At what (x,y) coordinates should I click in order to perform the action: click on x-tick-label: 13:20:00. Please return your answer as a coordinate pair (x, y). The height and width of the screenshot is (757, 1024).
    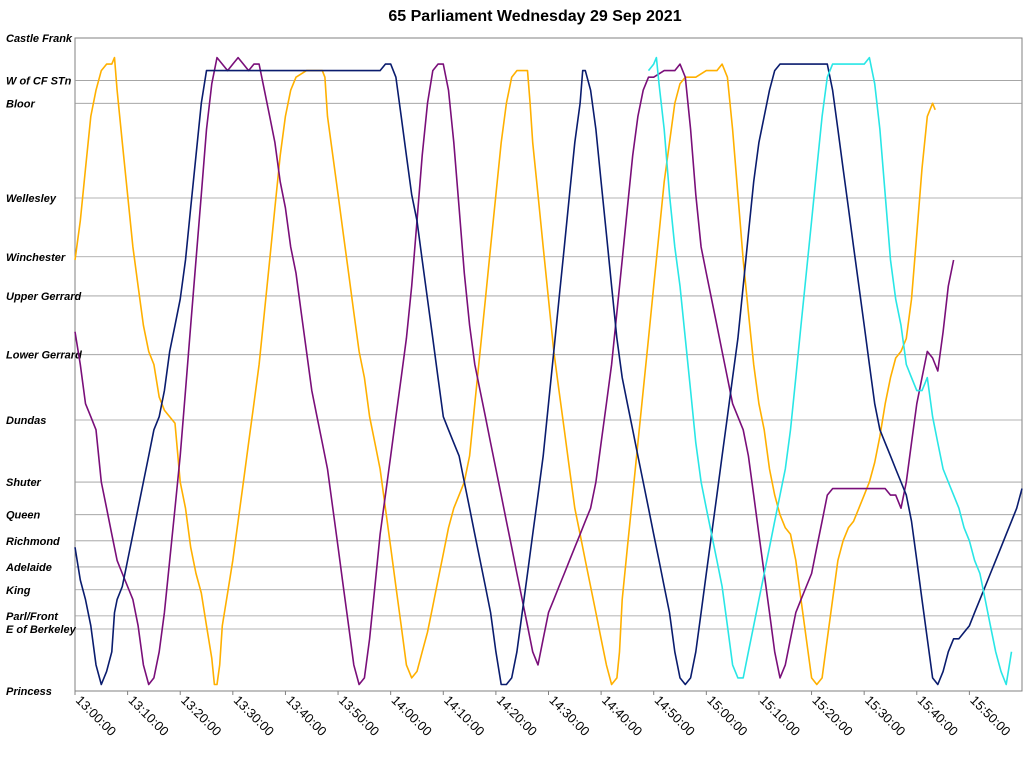
    Looking at the image, I should click on (201, 716).